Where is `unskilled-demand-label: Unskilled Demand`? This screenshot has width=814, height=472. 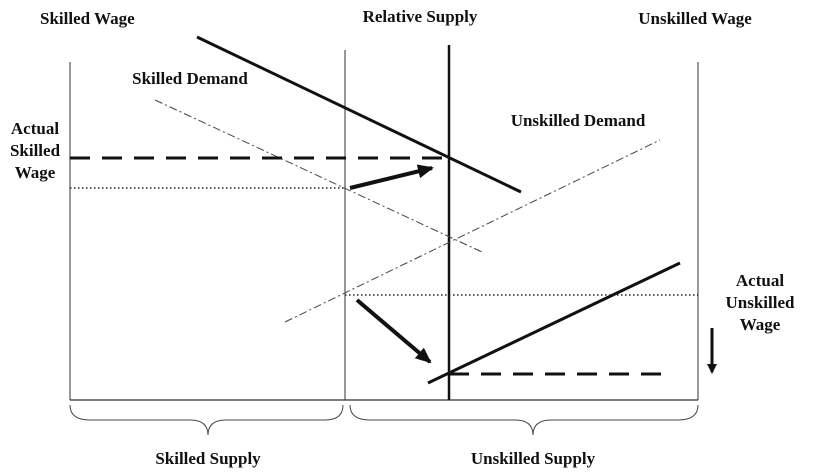 unskilled-demand-label: Unskilled Demand is located at coordinates (578, 120).